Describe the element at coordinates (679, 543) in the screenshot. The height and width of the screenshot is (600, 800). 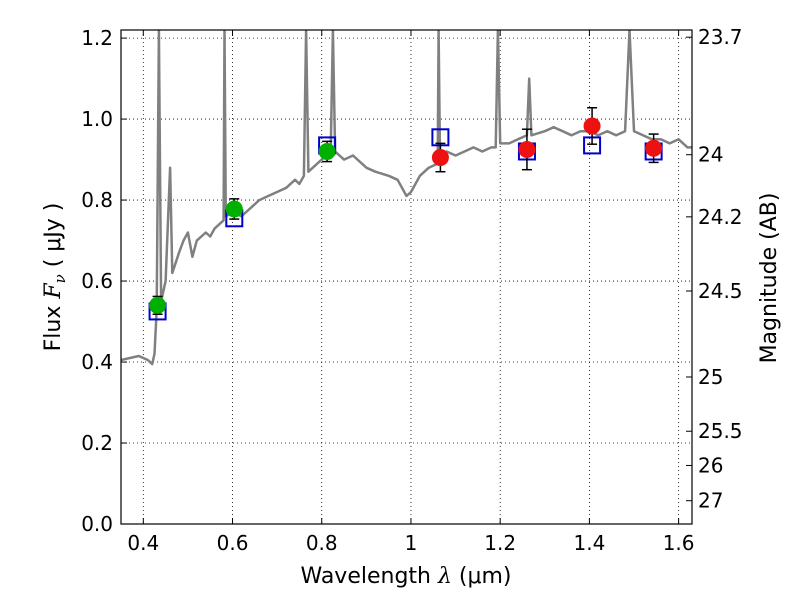
I see `x-tick-label-6: 1.6` at that location.